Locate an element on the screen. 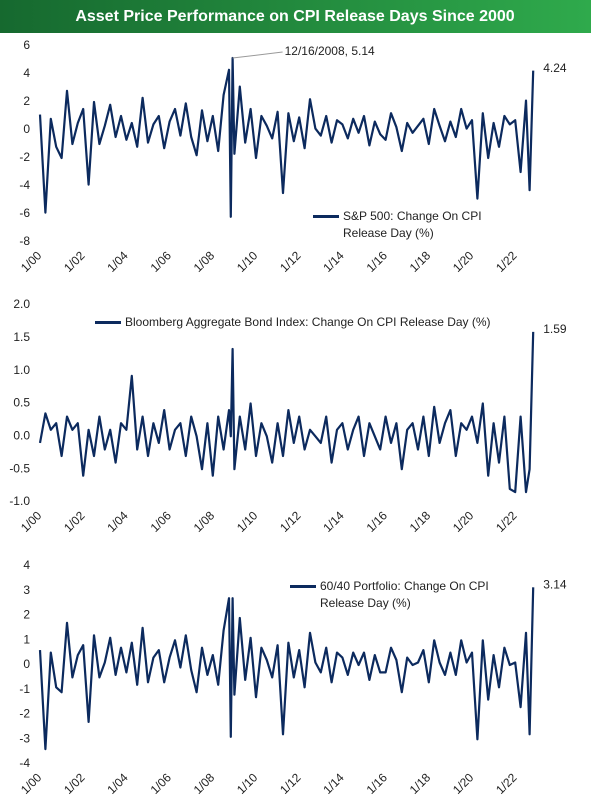 This screenshot has height=808, width=591. y-tick-label: -8 is located at coordinates (24, 241).